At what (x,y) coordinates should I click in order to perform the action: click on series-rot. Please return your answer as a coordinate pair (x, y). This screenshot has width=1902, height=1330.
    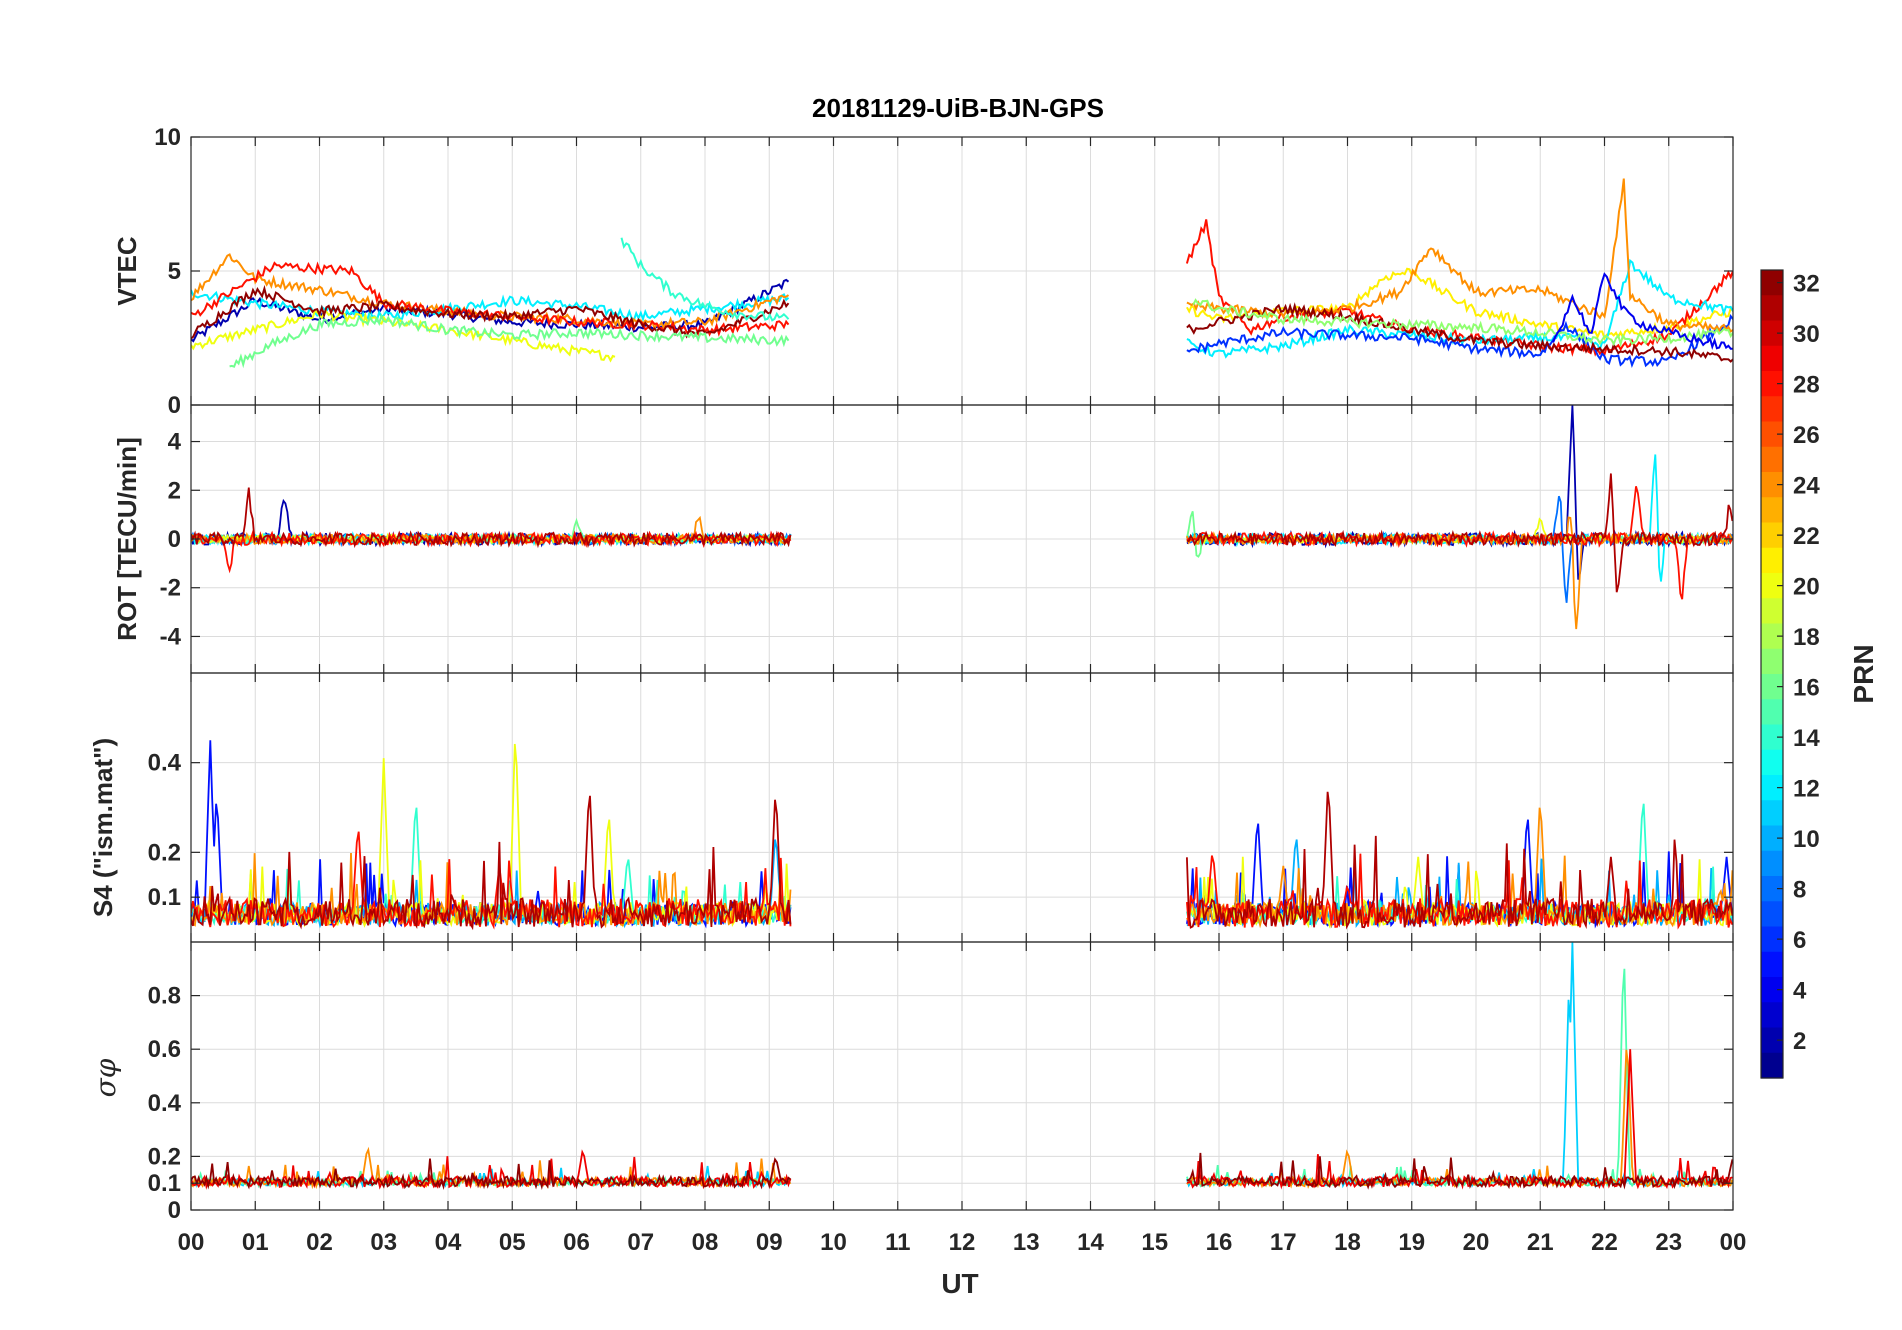
    Looking at the image, I should click on (962, 517).